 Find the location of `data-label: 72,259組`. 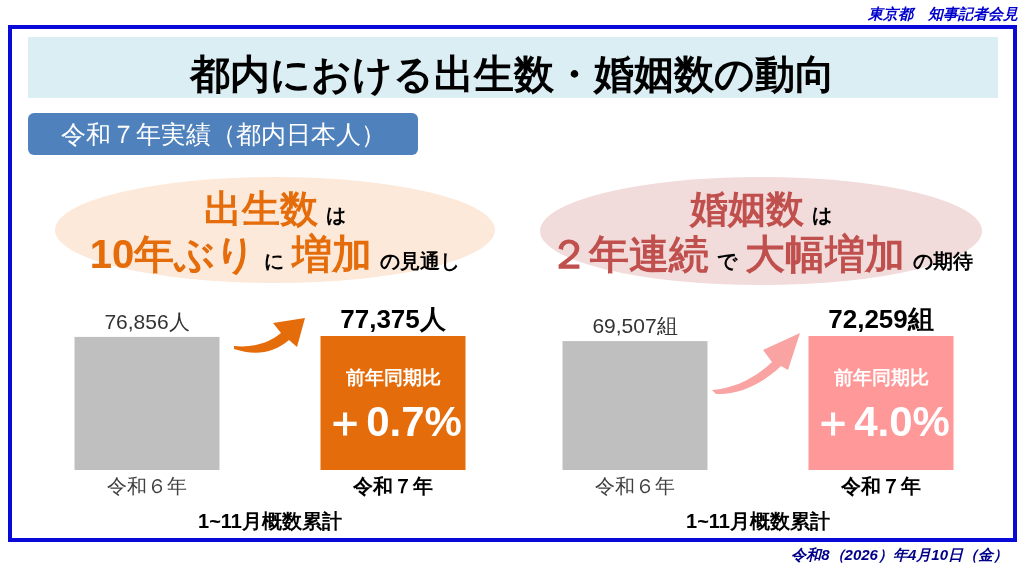

data-label: 72,259組 is located at coordinates (881, 319).